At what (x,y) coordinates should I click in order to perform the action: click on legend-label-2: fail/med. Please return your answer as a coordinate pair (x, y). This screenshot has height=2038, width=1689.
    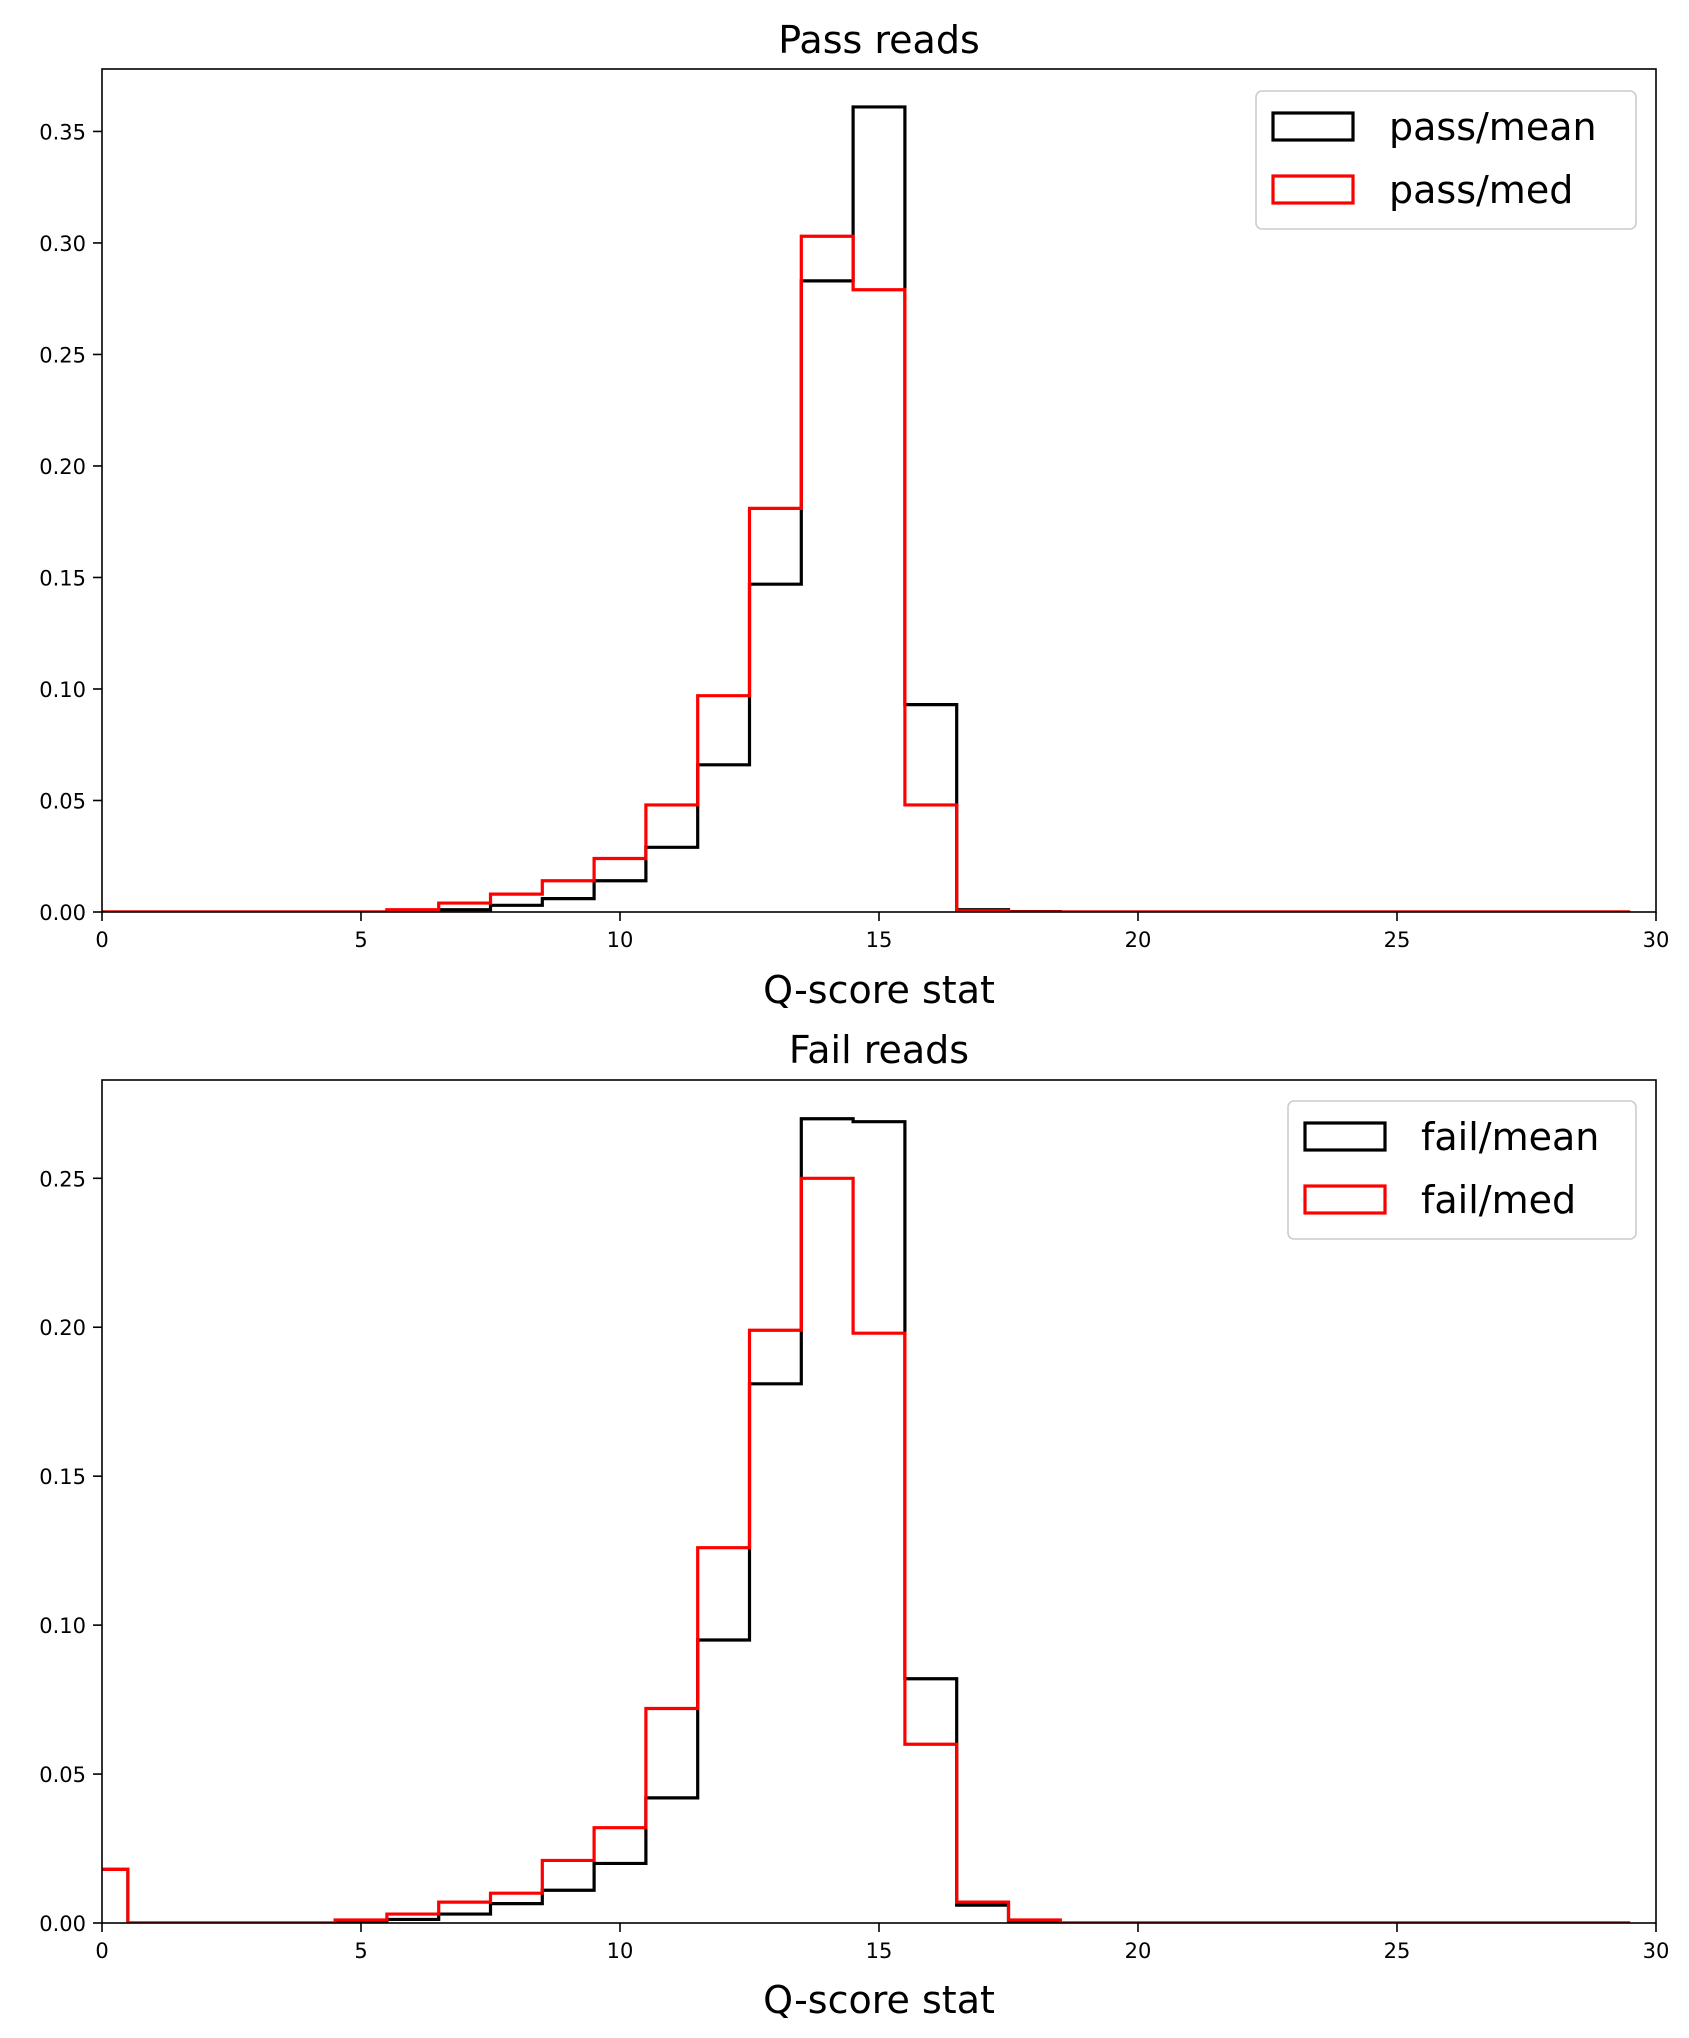
    Looking at the image, I should click on (1498, 1200).